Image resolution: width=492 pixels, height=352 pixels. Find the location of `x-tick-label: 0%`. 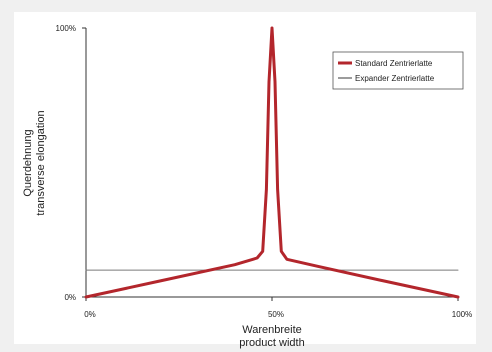

x-tick-label: 0% is located at coordinates (90, 314).